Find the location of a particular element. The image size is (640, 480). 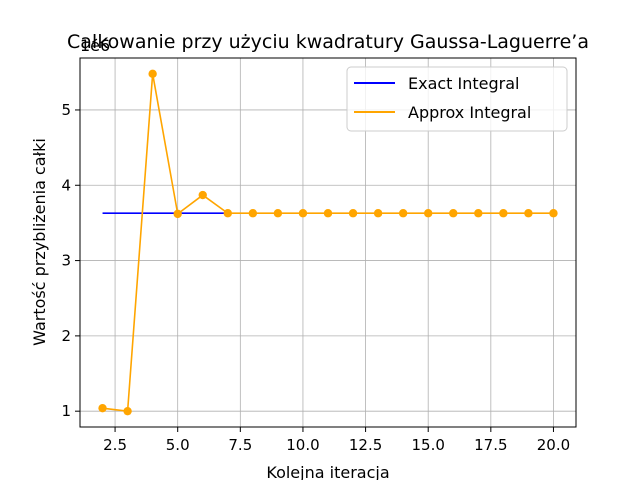

y-tick-label: 5 is located at coordinates (66, 110).